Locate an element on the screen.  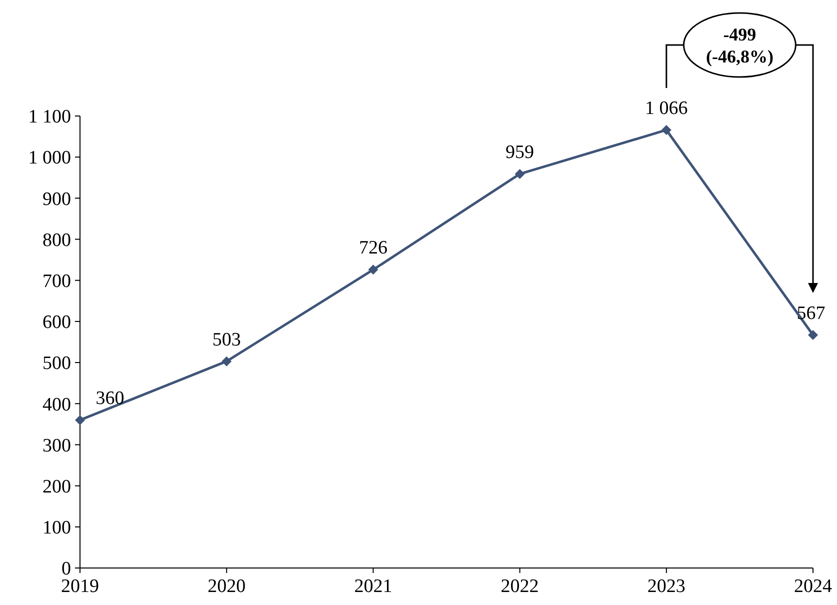
y-tick-label: 400 is located at coordinates (56, 405).